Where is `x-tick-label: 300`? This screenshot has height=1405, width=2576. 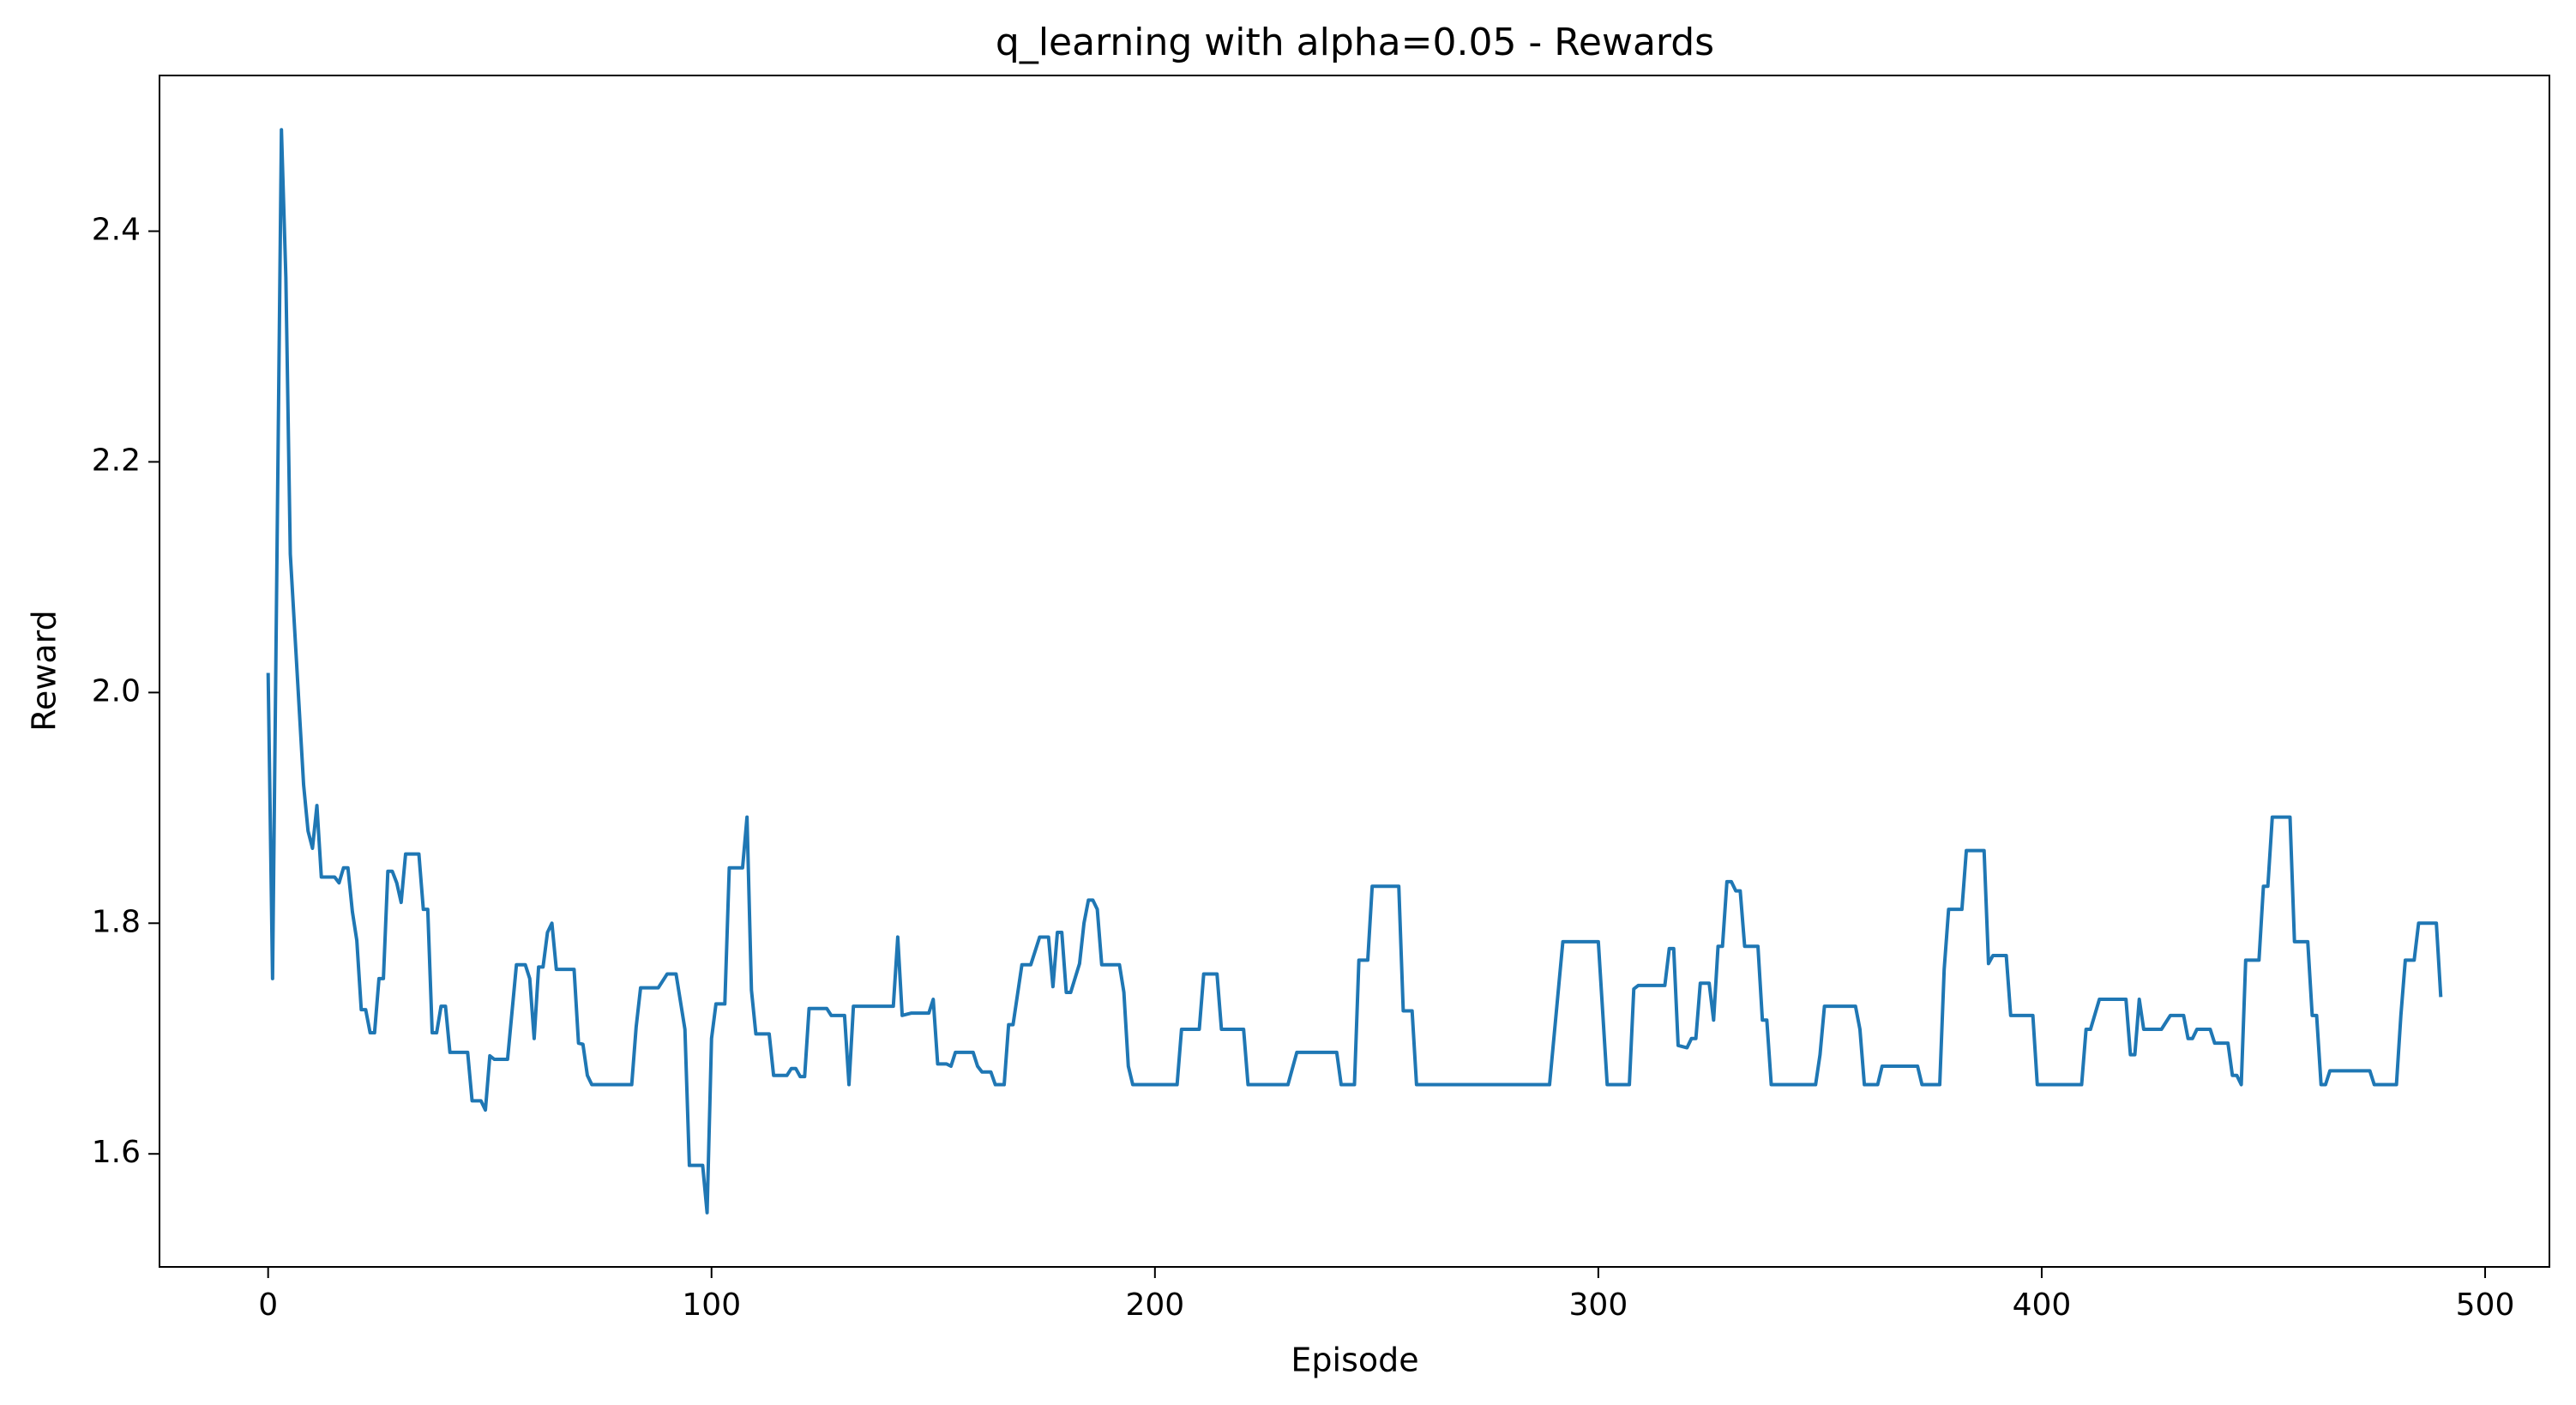 x-tick-label: 300 is located at coordinates (1598, 1305).